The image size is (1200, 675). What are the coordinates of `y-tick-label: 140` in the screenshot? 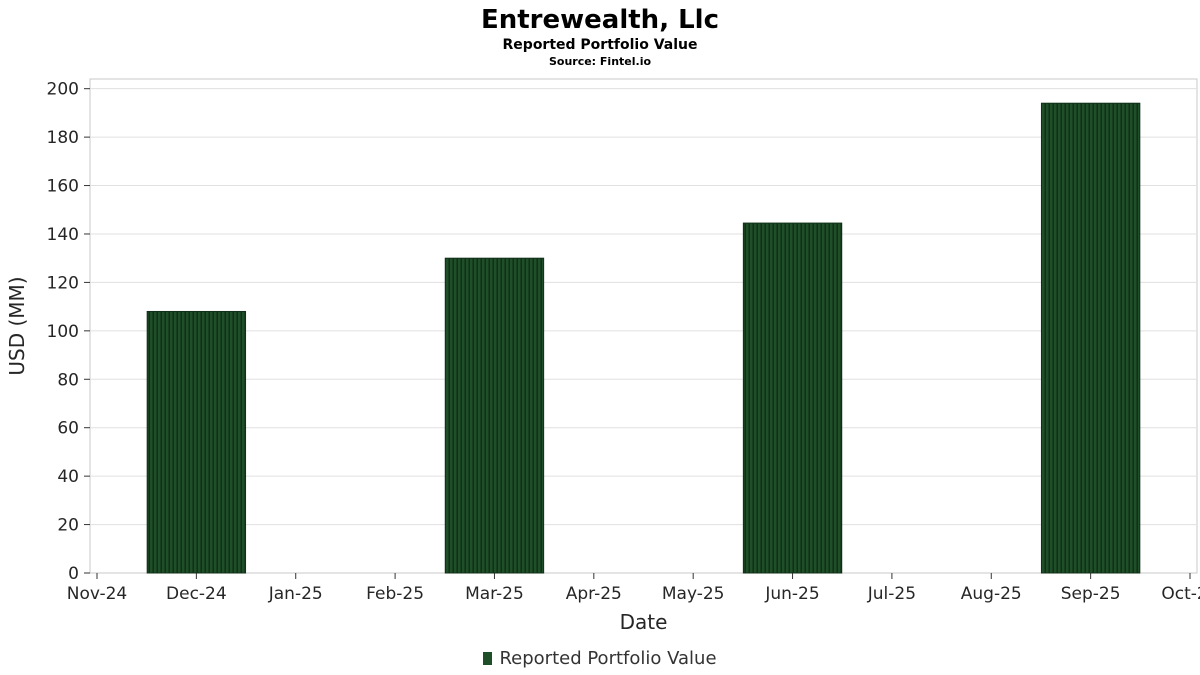 It's located at (63, 235).